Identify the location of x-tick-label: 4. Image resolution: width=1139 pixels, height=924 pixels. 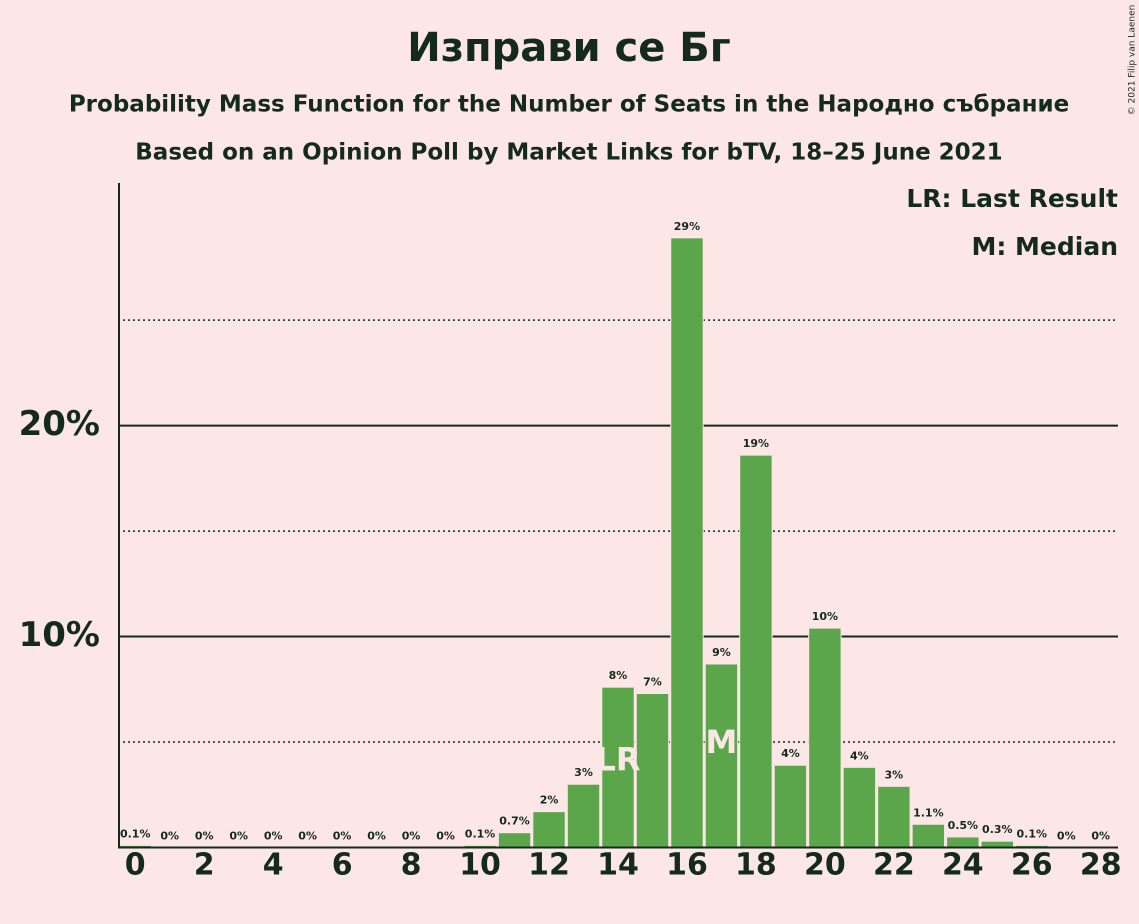
(273, 865).